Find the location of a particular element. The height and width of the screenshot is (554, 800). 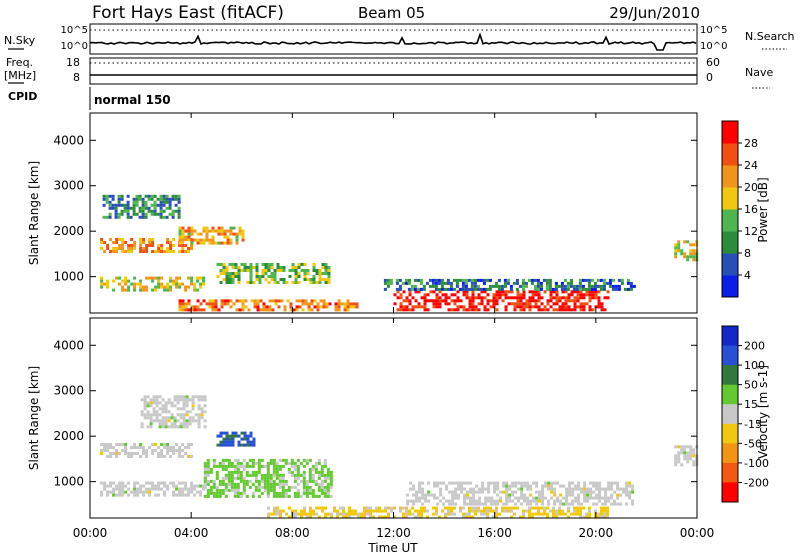

noise-right-label: N.Search is located at coordinates (770, 36).